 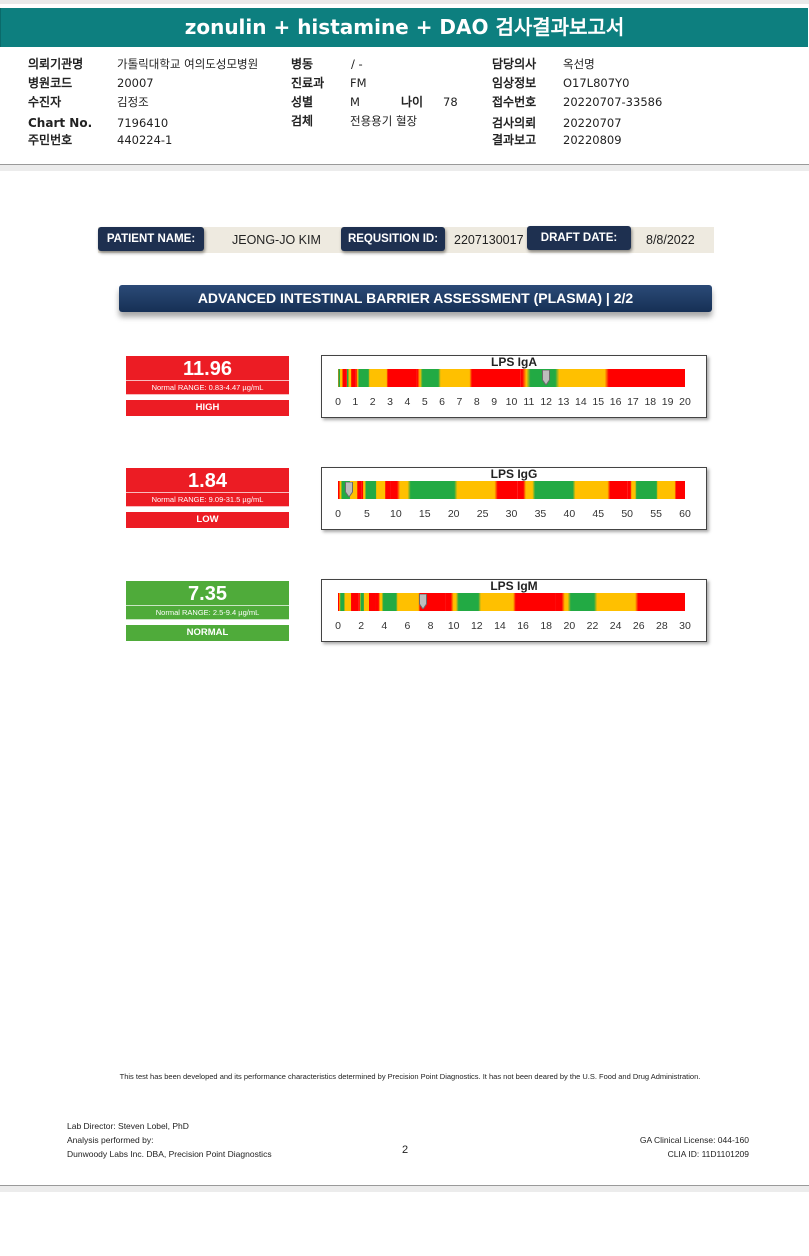 What do you see at coordinates (354, 121) in the screenshot?
I see `field-specimen: 검체 전용용기 혈장` at bounding box center [354, 121].